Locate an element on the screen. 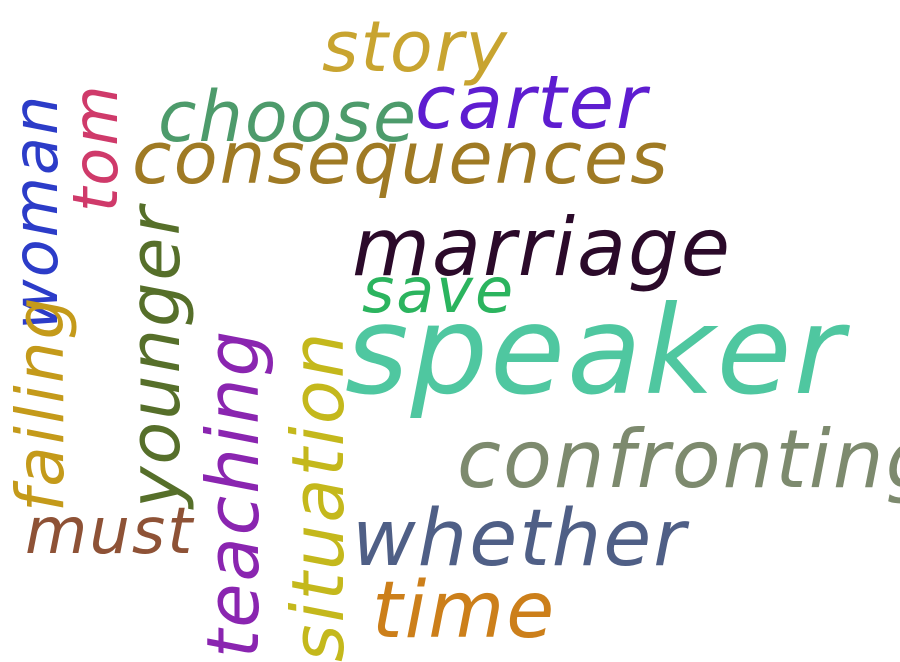 The width and height of the screenshot is (900, 662). word-teaching: teaching is located at coordinates (233, 493).